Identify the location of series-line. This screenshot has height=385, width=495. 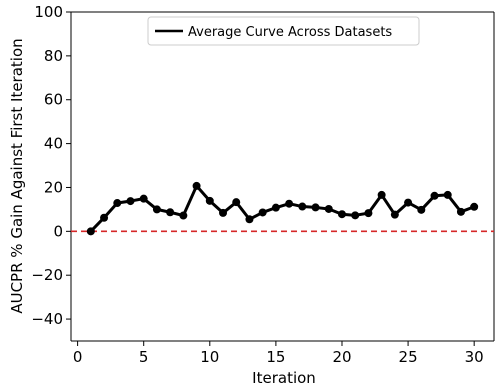
(282, 208).